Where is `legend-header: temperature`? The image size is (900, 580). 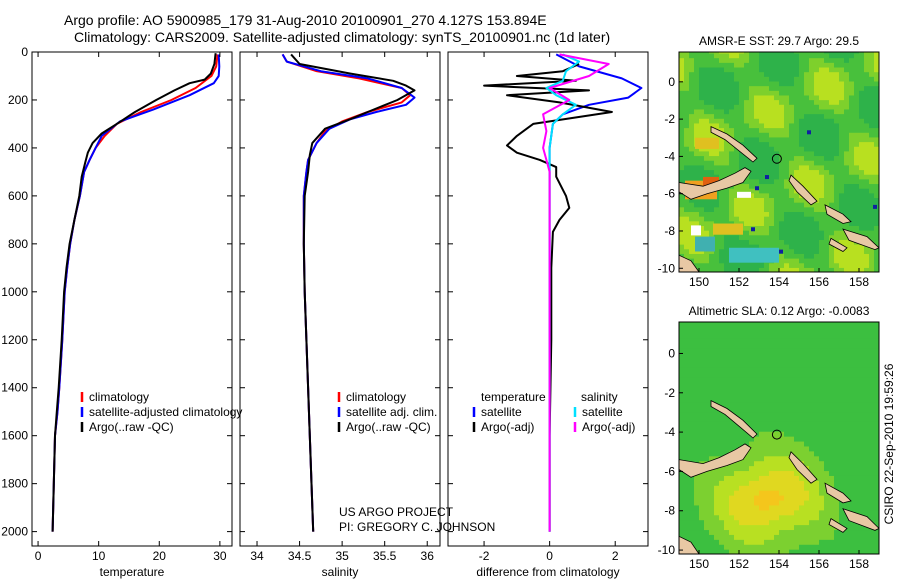
legend-header: temperature is located at coordinates (513, 397).